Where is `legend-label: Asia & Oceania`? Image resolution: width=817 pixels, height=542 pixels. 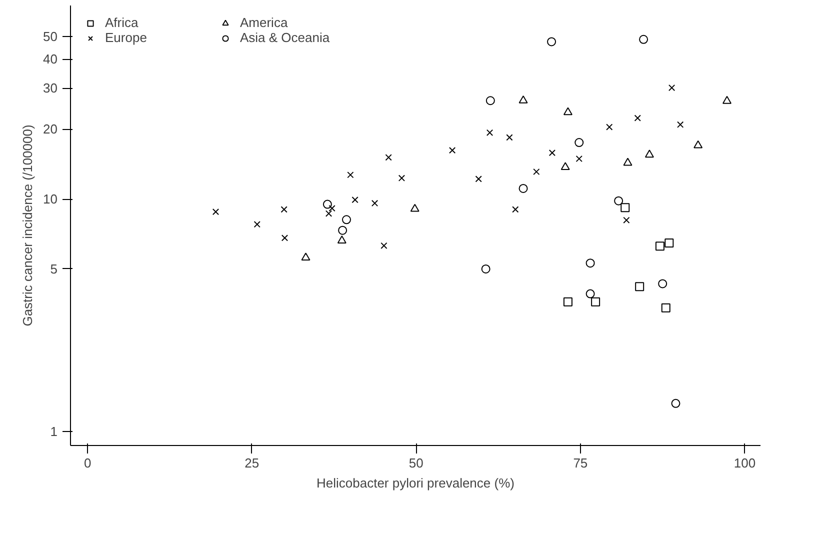 legend-label: Asia & Oceania is located at coordinates (285, 37).